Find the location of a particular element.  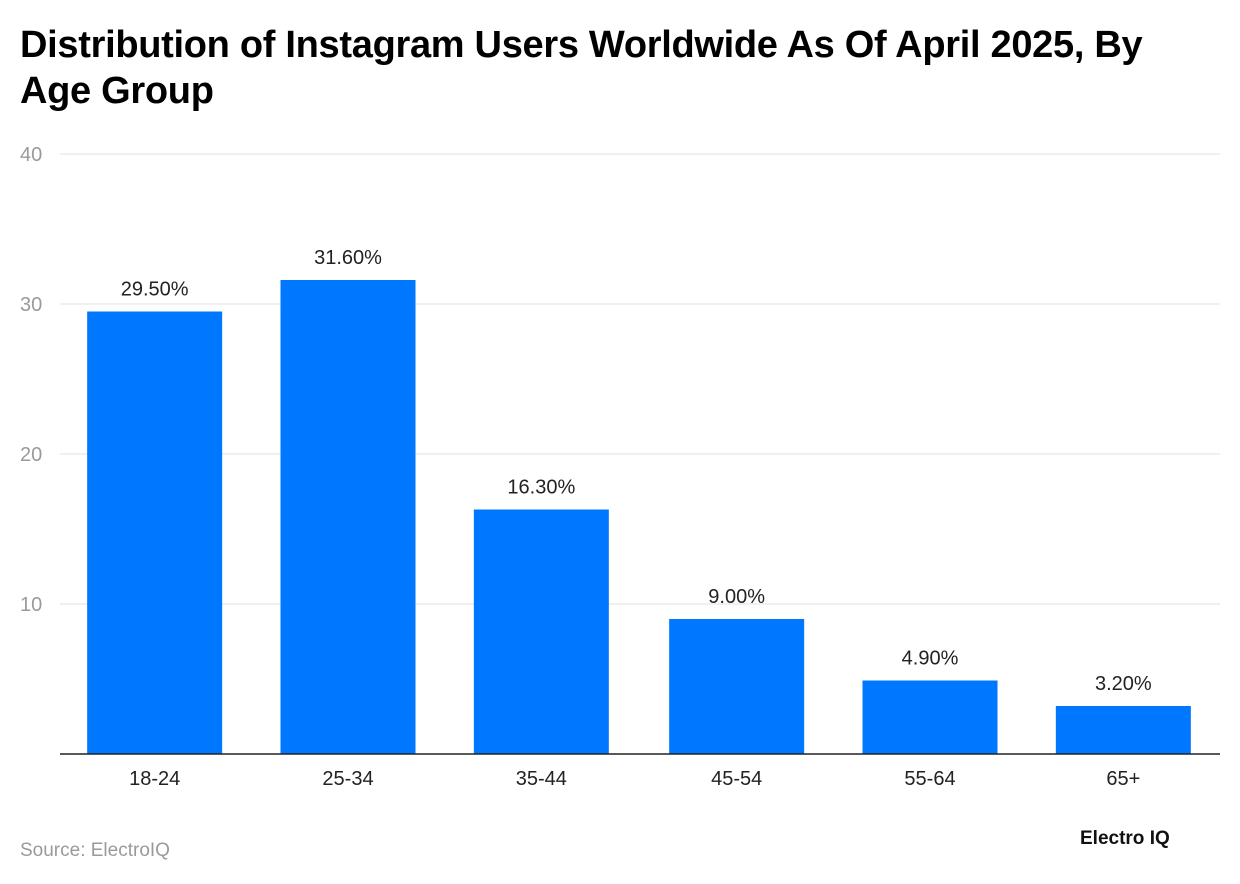

x-tick-label: 65+ is located at coordinates (1123, 779).